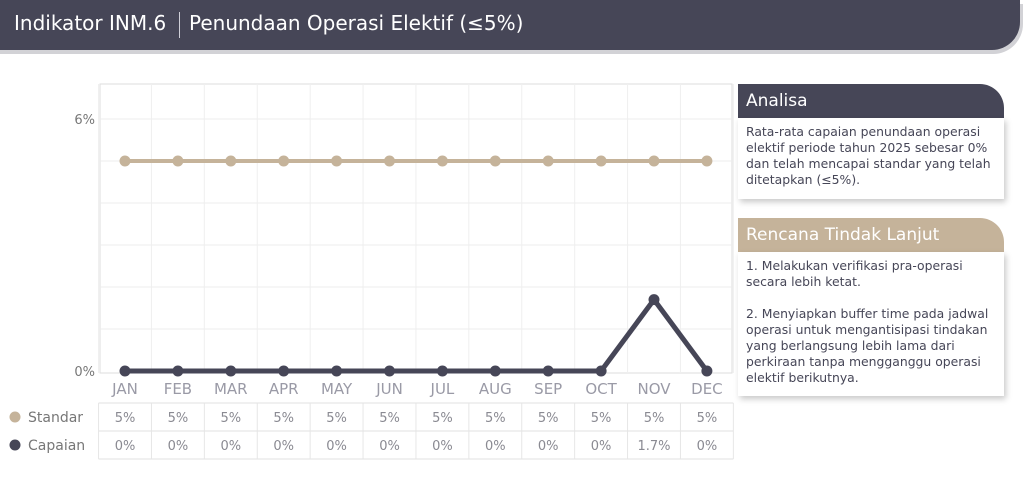 The height and width of the screenshot is (480, 1024). I want to click on x-tick-label: JUN, so click(389, 389).